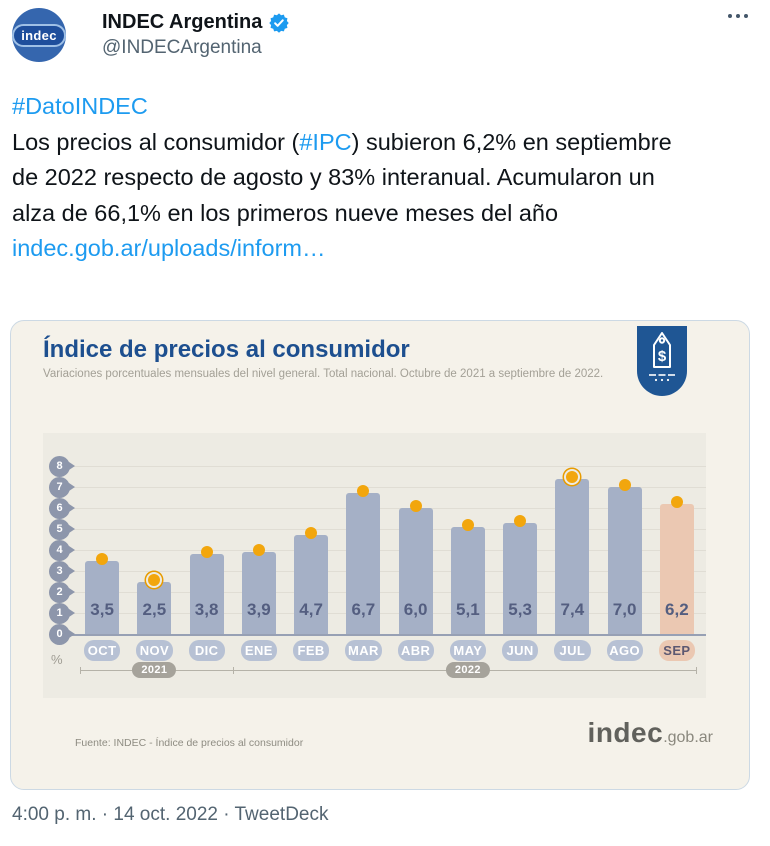 This screenshot has width=770, height=846. I want to click on data-point-dot-ene, so click(258, 550).